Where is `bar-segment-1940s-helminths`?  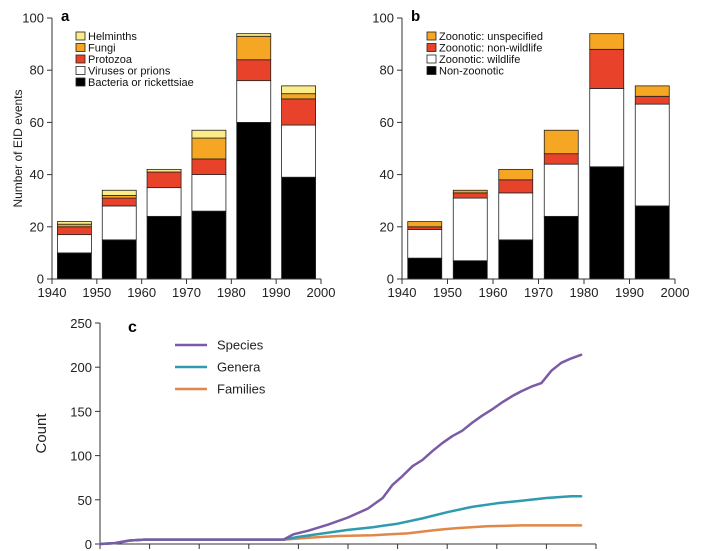
bar-segment-1940s-helminths is located at coordinates (74, 223).